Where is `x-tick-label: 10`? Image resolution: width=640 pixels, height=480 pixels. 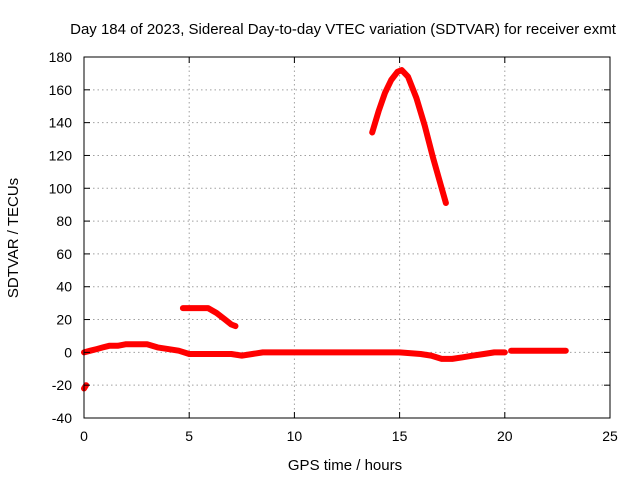
x-tick-label: 10 is located at coordinates (295, 436).